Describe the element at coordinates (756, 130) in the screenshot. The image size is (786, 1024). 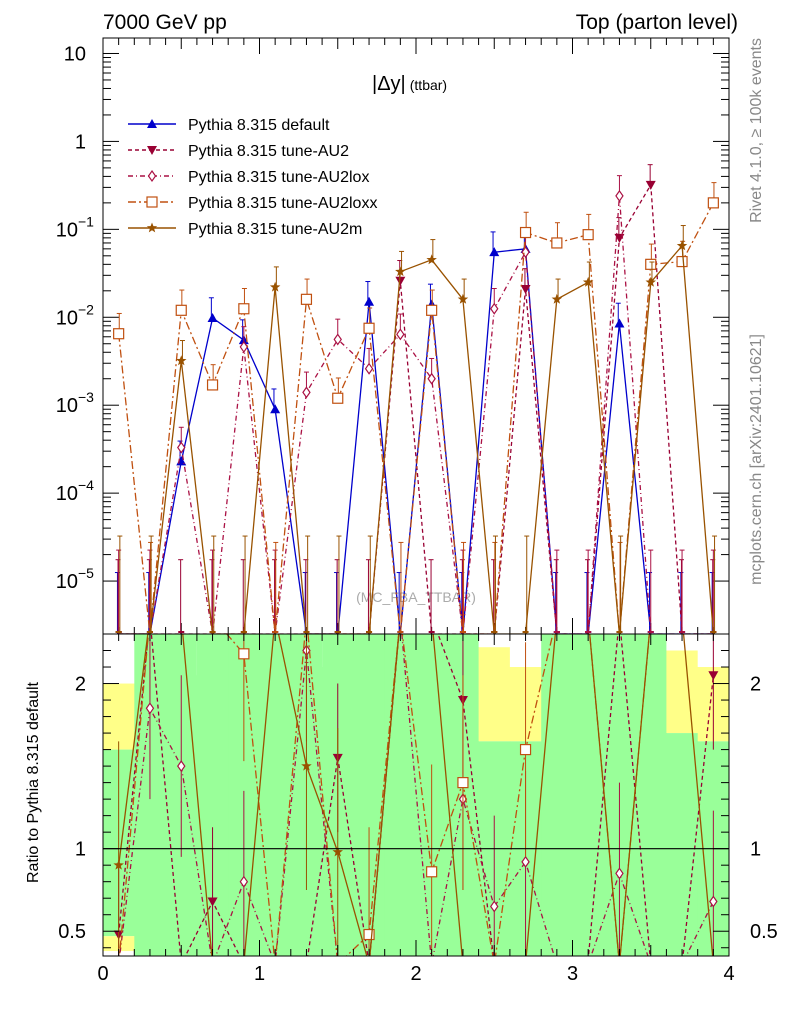
I see `rivet-label: Rivet 4.1.0, ≥ 100k events` at that location.